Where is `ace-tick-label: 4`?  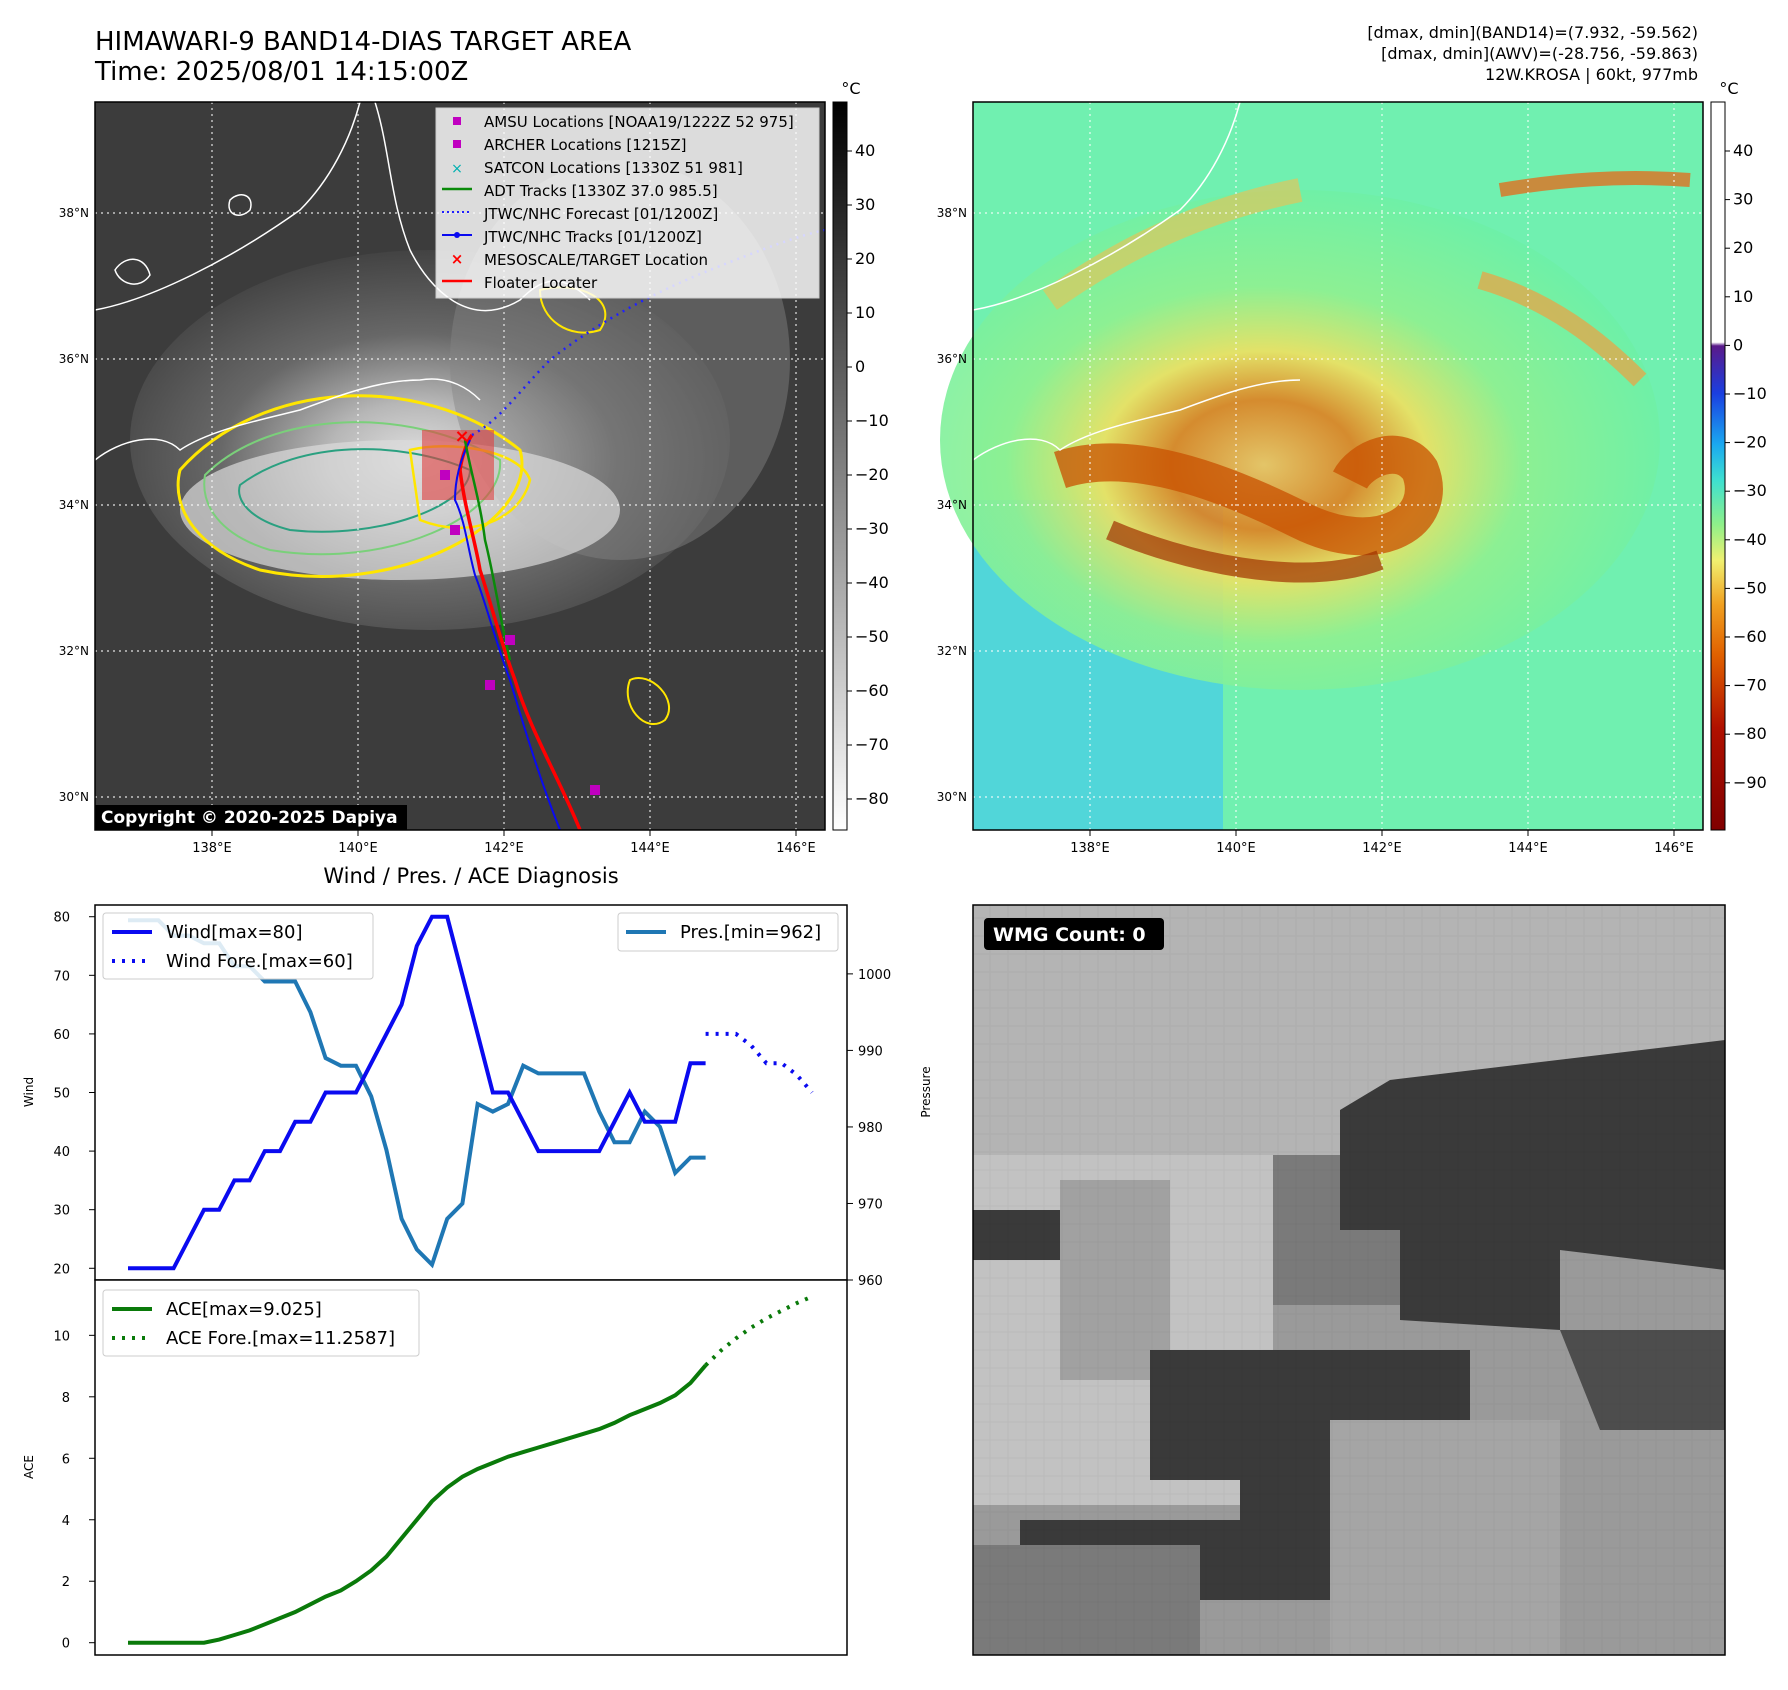 ace-tick-label: 4 is located at coordinates (66, 1521).